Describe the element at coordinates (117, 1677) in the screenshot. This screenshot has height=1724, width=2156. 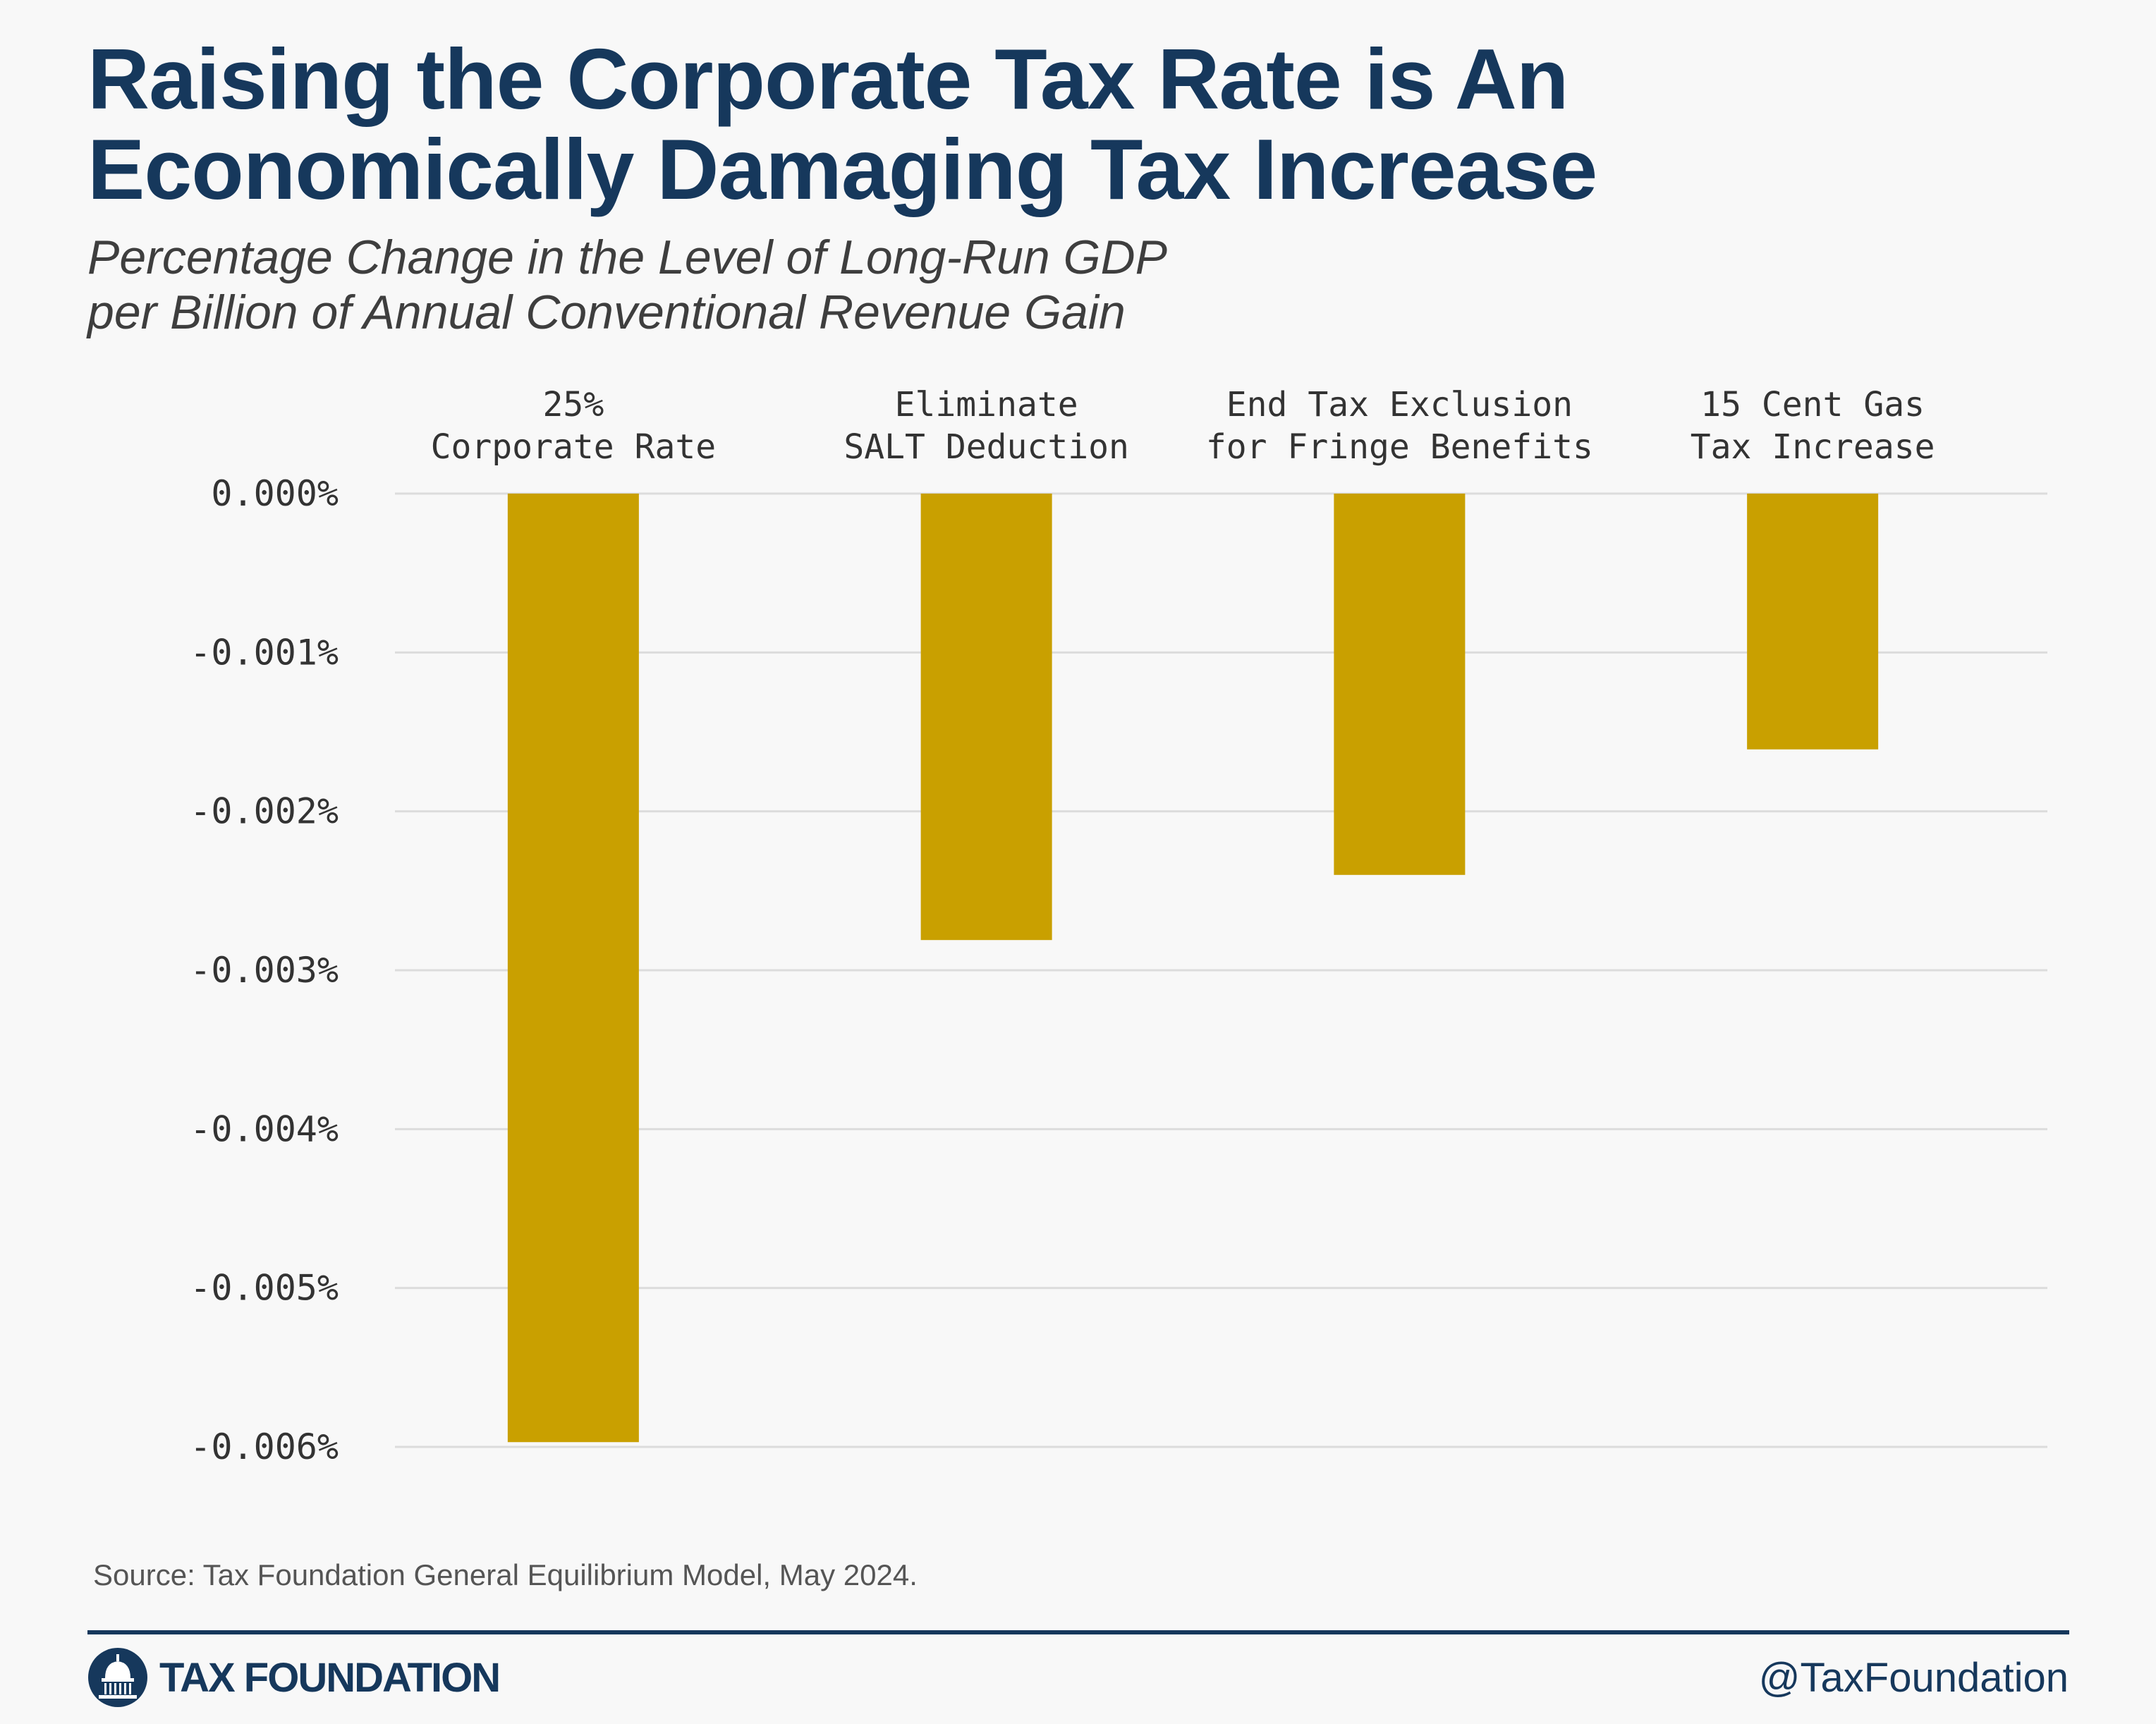
I see `capitol-dome-icon` at that location.